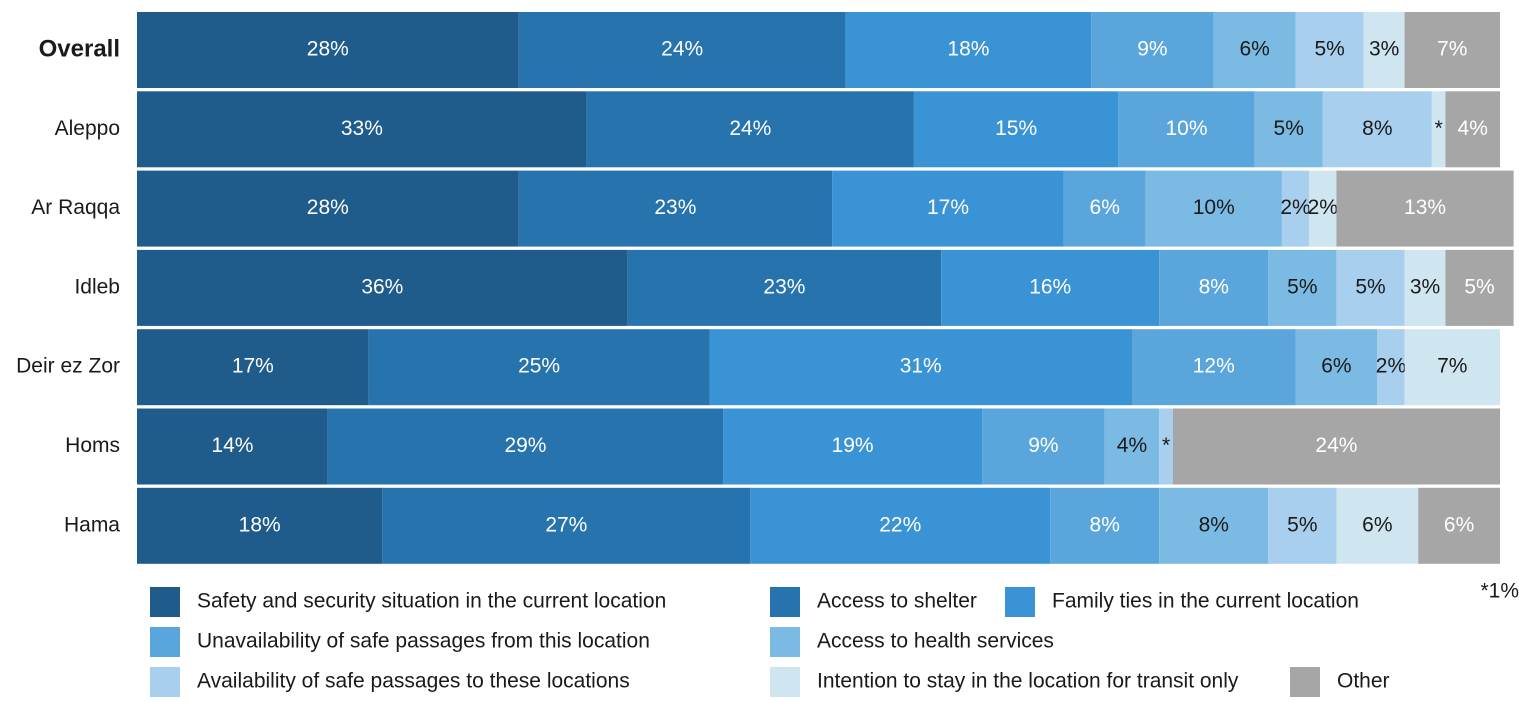  I want to click on value-label: 10%, so click(1214, 207).